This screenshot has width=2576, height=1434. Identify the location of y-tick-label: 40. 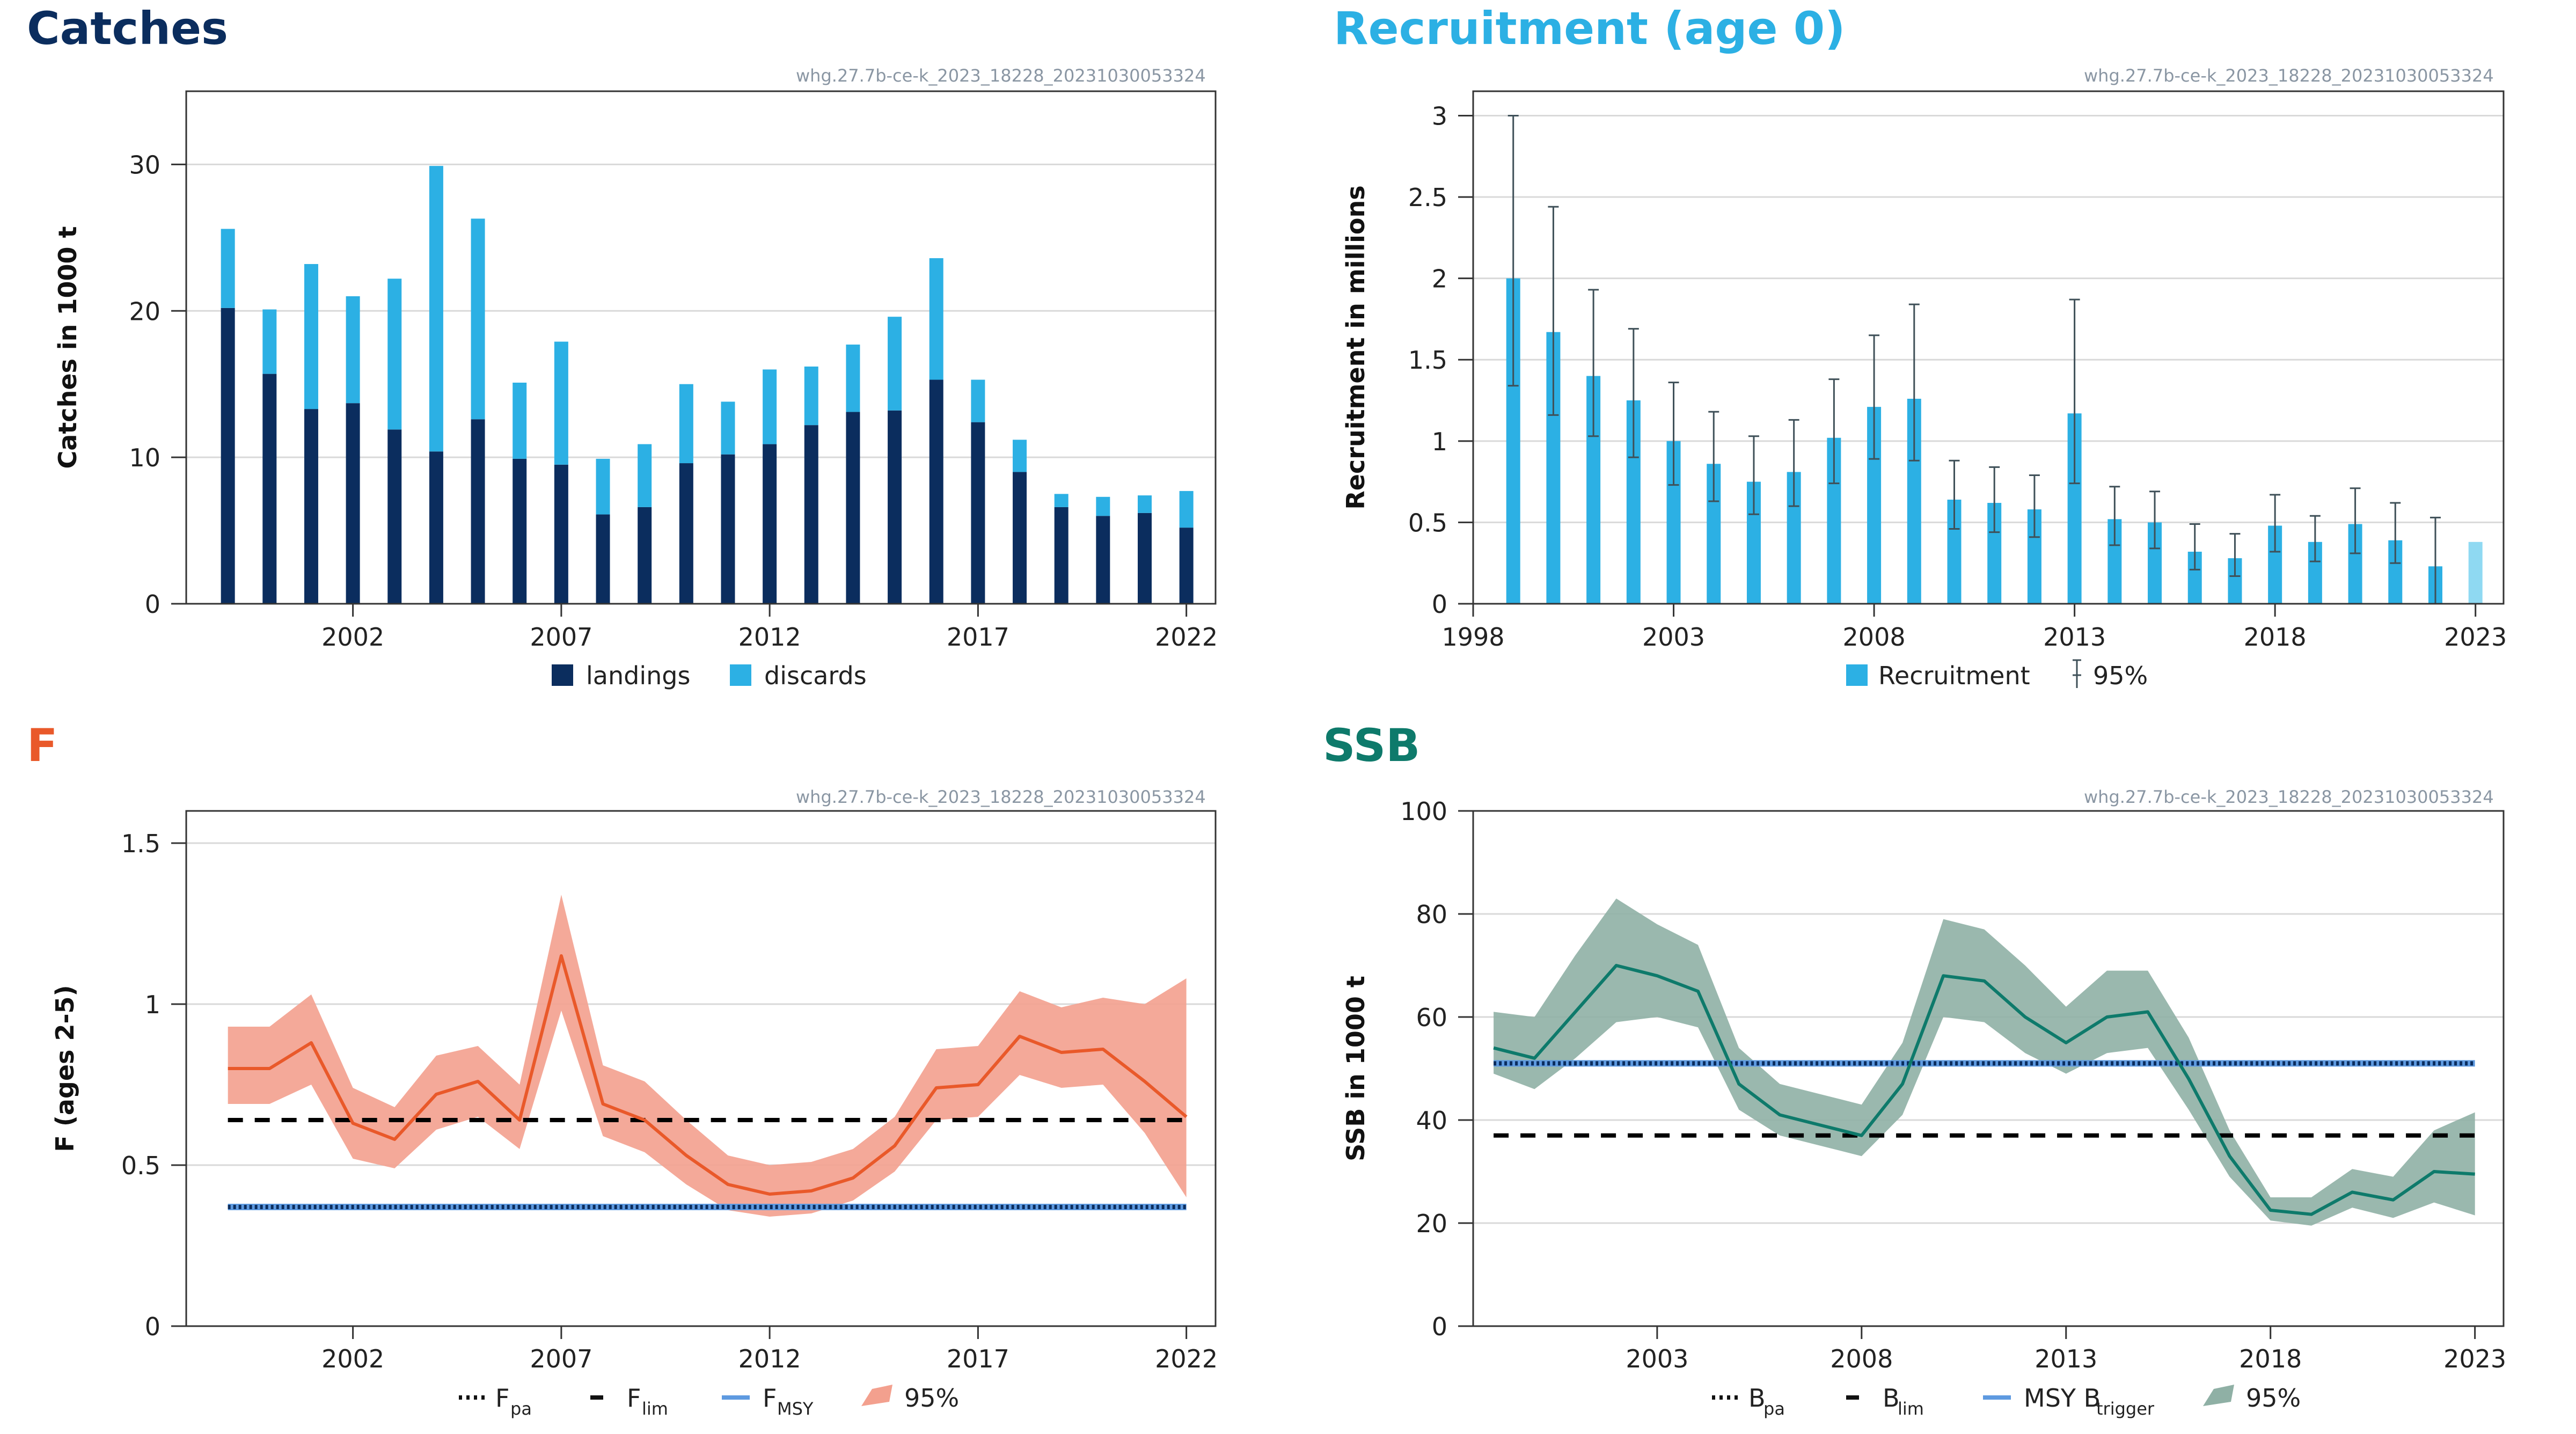
(1431, 1121).